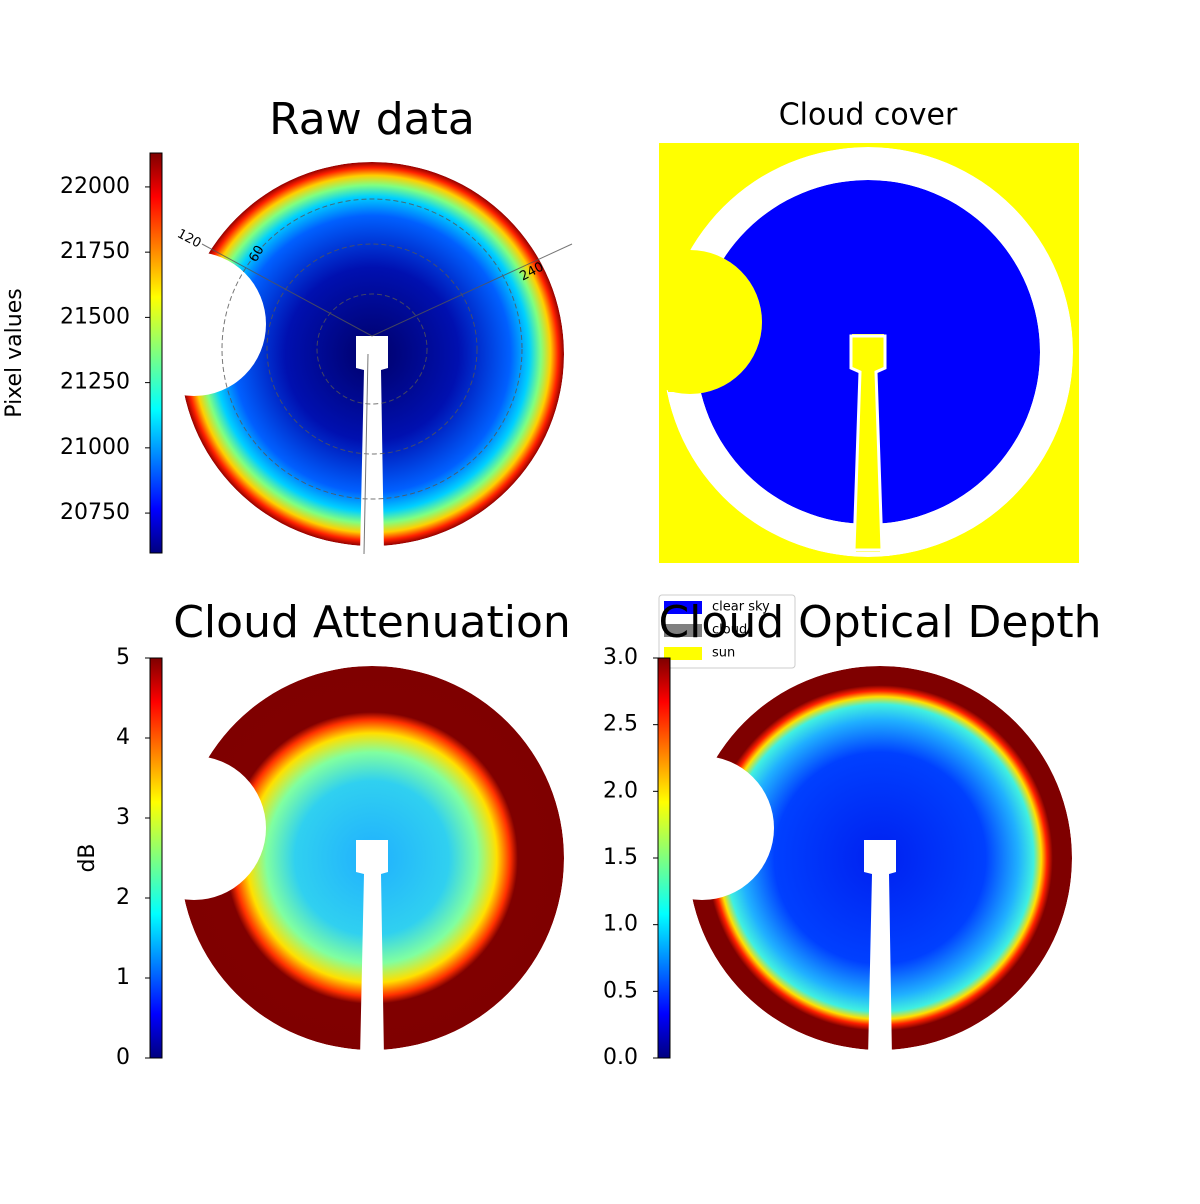 The height and width of the screenshot is (1204, 1200). Describe the element at coordinates (95, 251) in the screenshot. I see `colorbar-tick-label: 21750` at that location.